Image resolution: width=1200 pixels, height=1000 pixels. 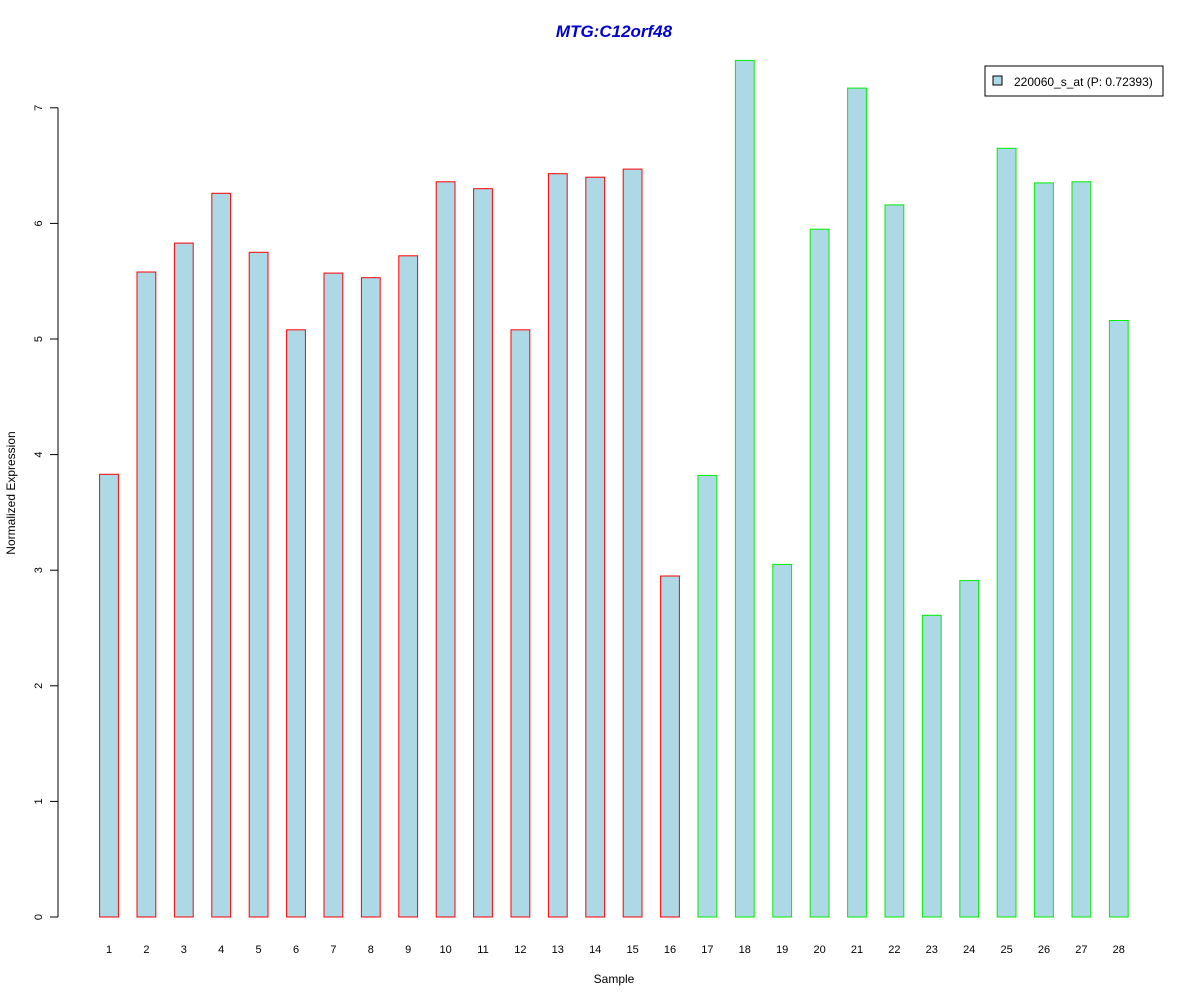 I want to click on x-tick-label: 19, so click(x=782, y=950).